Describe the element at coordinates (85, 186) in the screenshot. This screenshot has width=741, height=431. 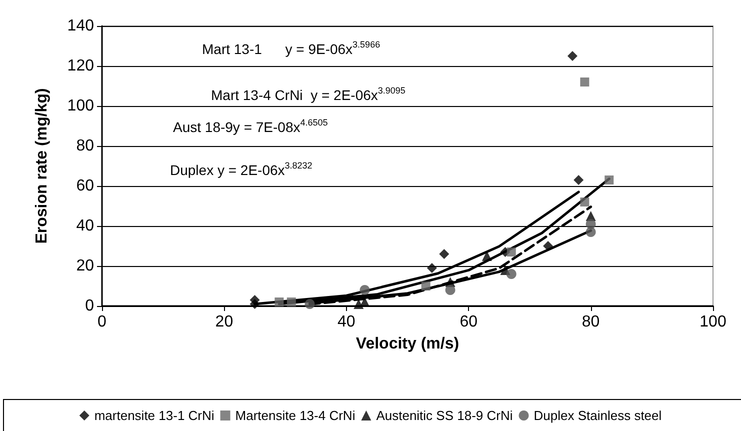
I see `y-tick-label: 60` at that location.